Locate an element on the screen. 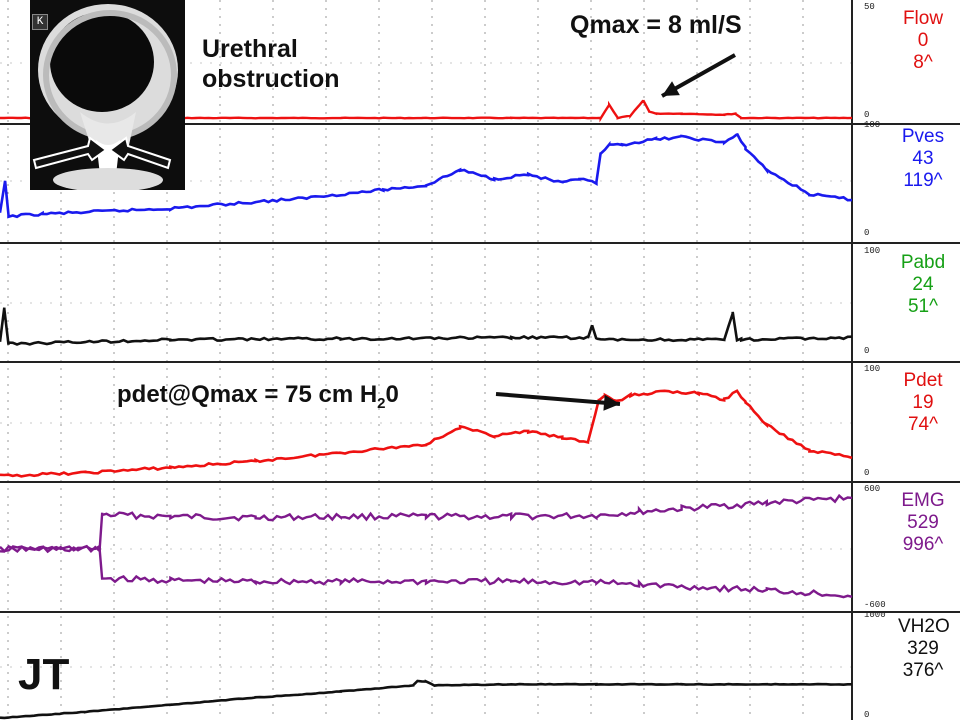 Image resolution: width=960 pixels, height=720 pixels. pdet-arrow-head is located at coordinates (611, 402).